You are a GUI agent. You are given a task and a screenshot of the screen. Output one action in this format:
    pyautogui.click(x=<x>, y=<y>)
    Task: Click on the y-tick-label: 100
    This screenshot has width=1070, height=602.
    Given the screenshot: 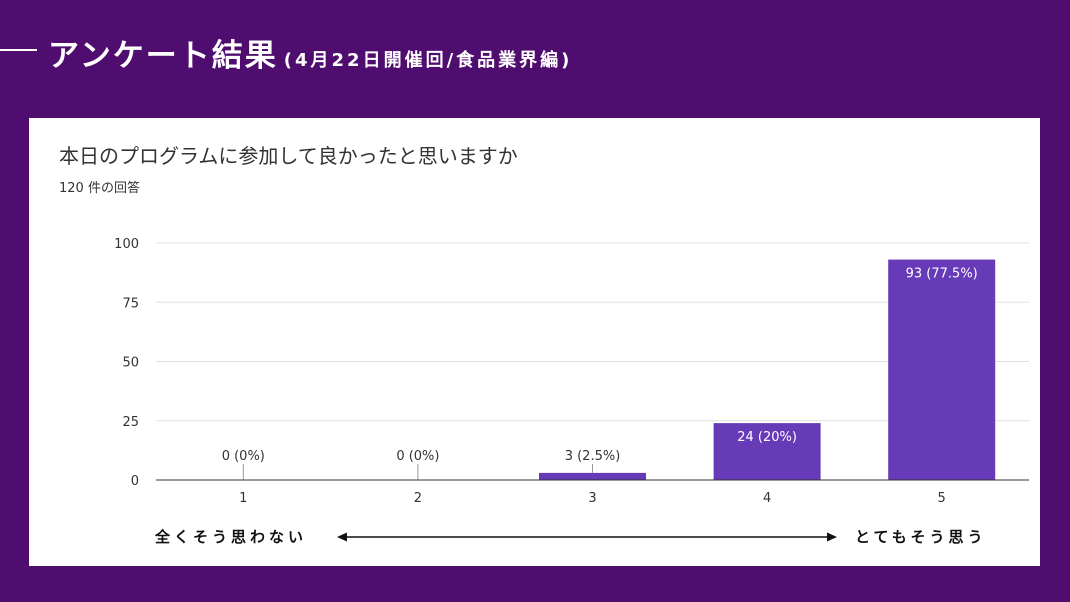 What is the action you would take?
    pyautogui.click(x=126, y=244)
    